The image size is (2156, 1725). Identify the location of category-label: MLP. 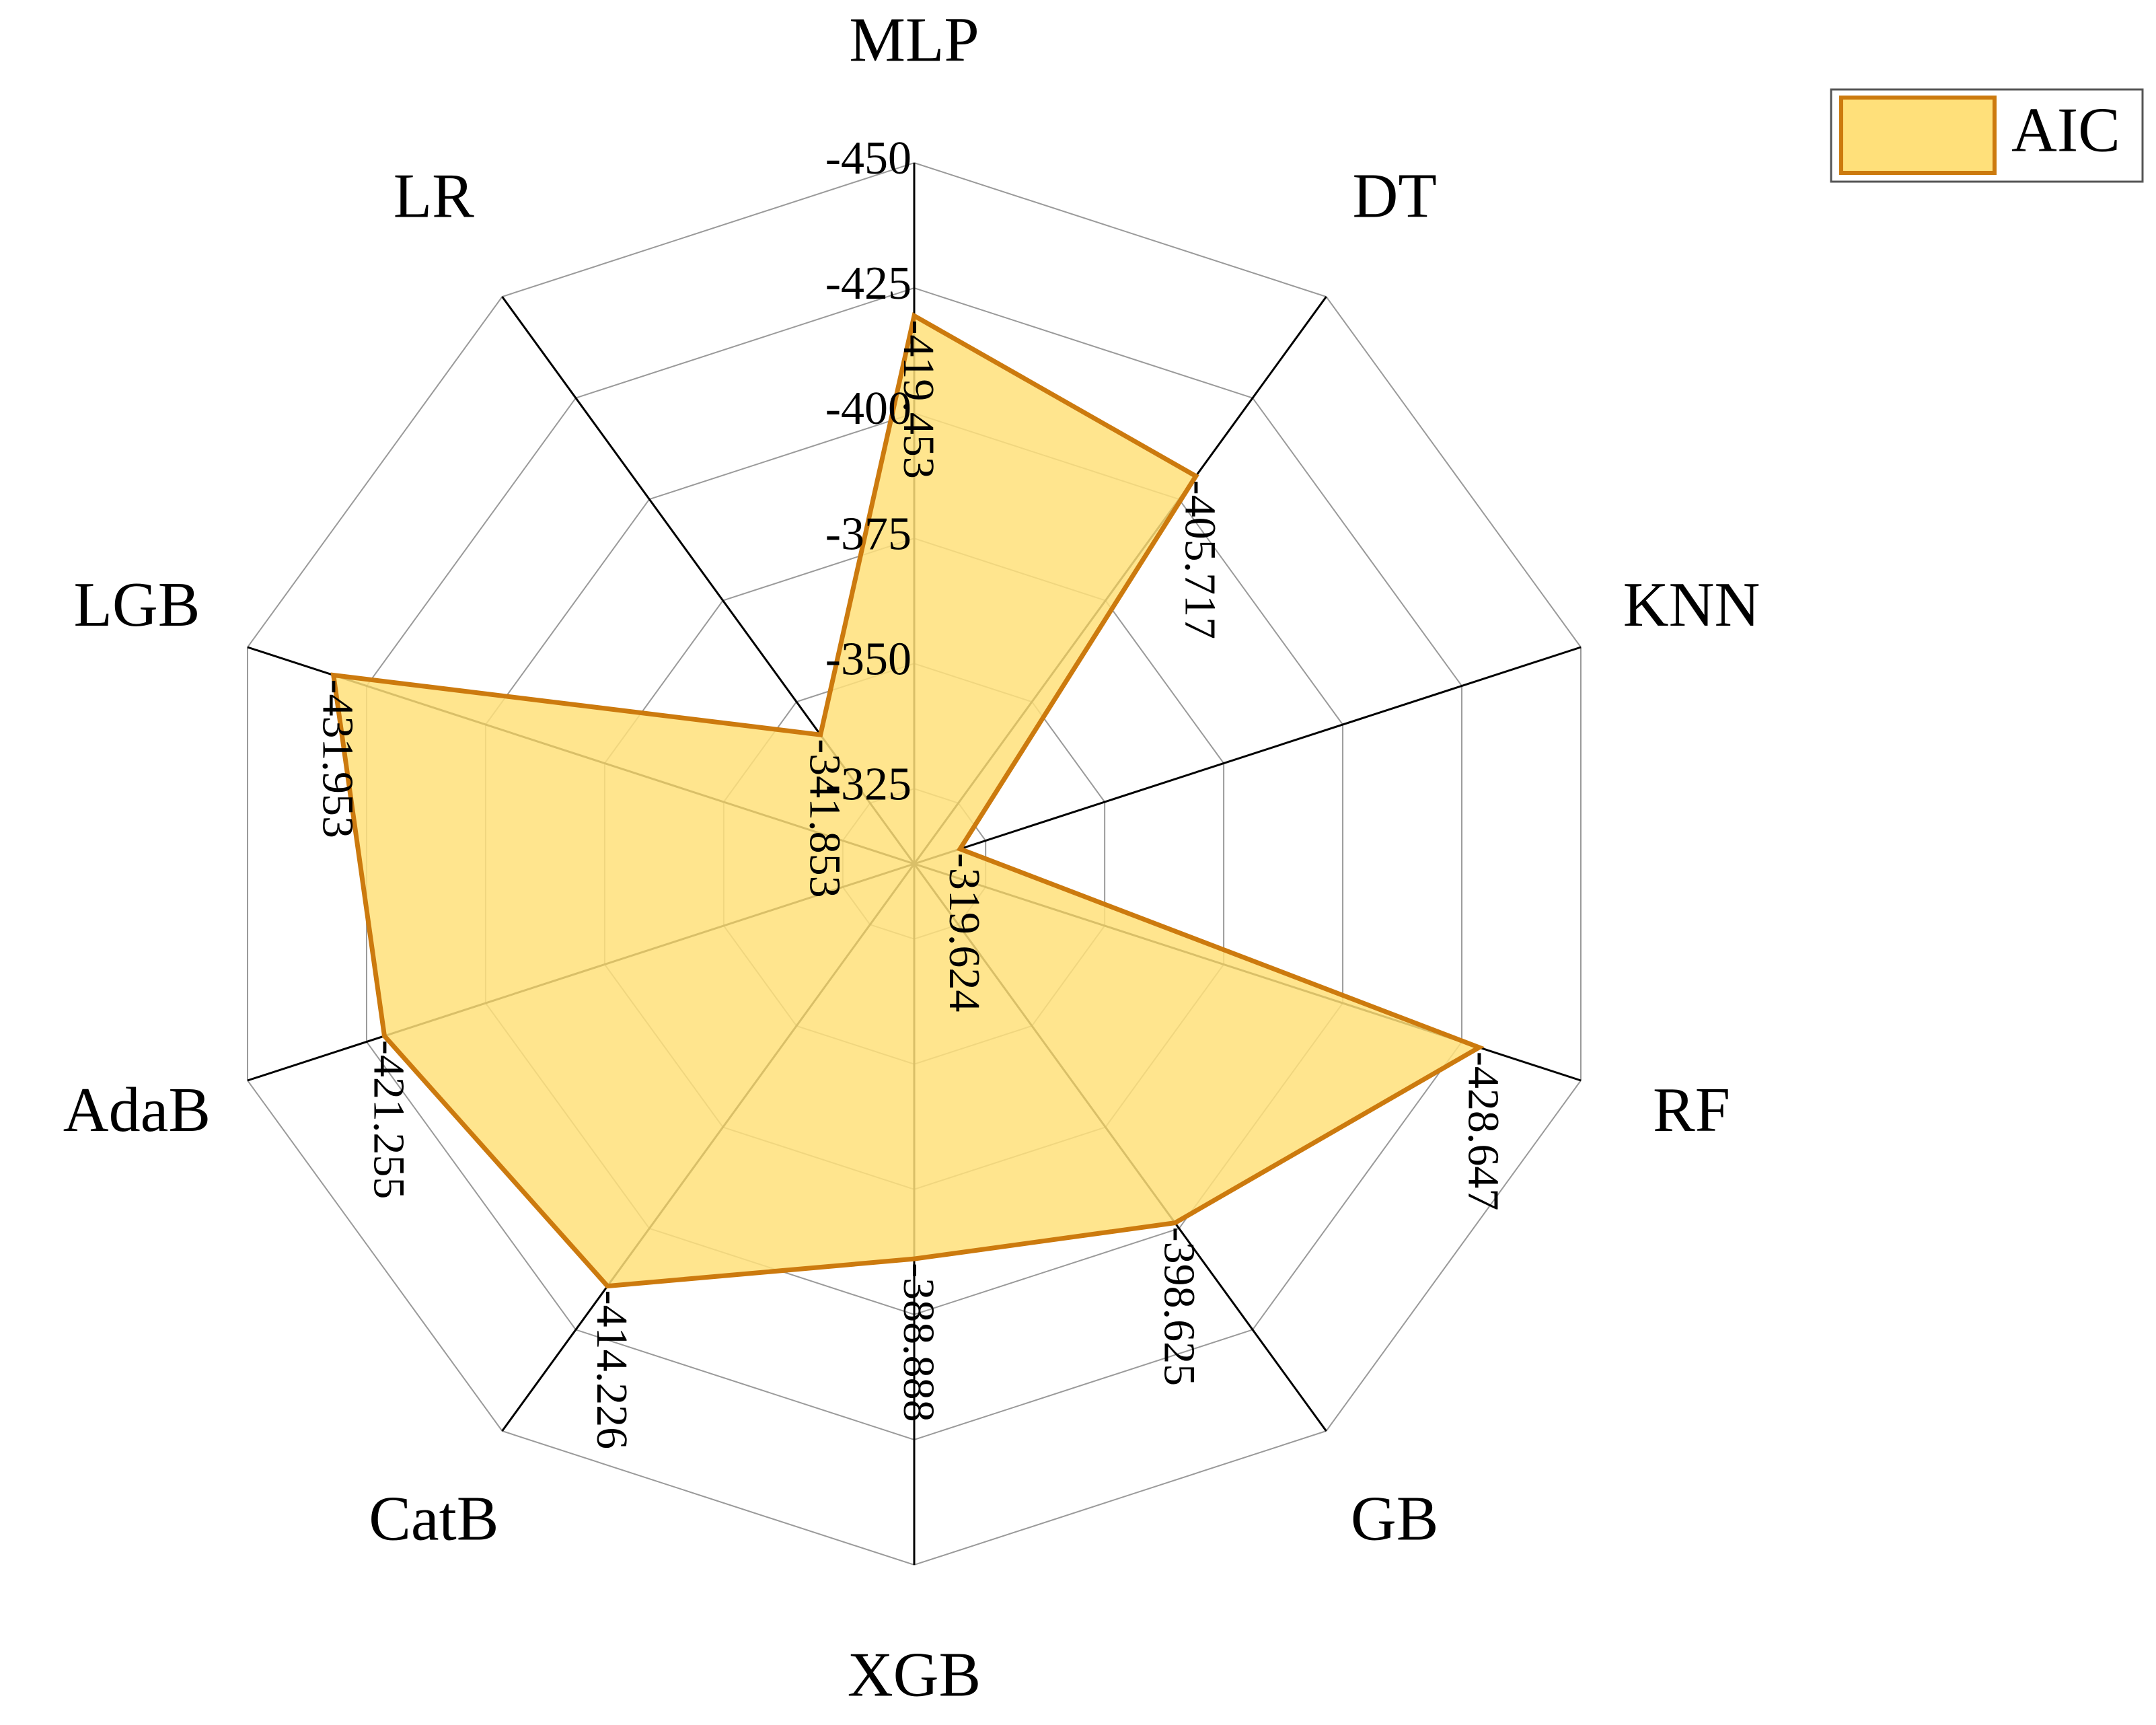
(914, 40).